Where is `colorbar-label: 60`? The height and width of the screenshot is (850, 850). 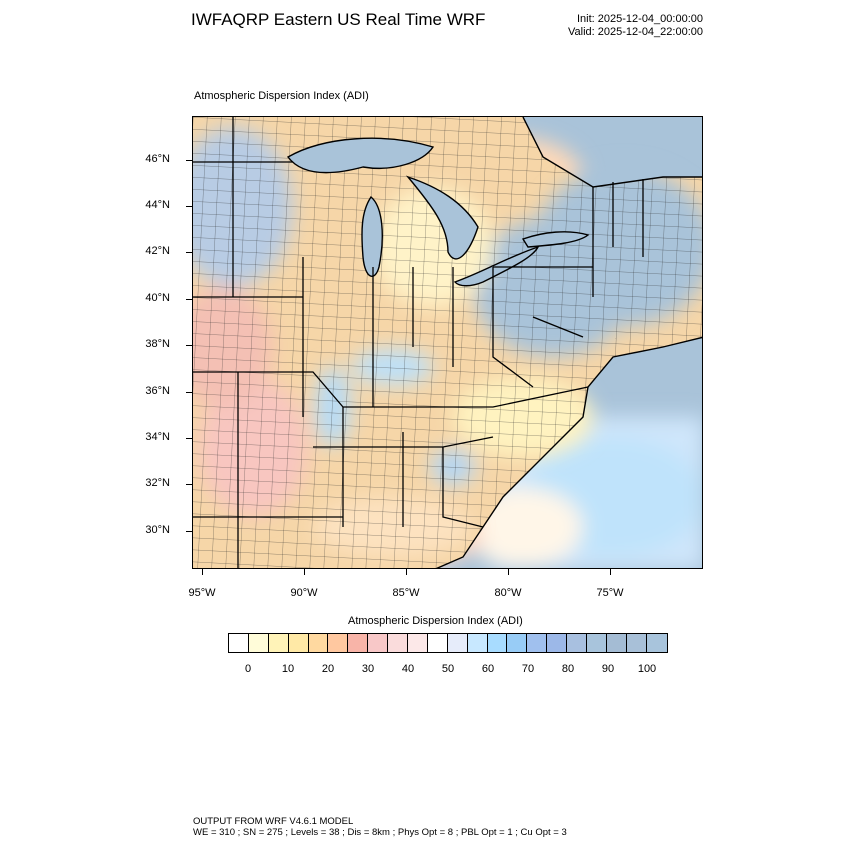 colorbar-label: 60 is located at coordinates (488, 669).